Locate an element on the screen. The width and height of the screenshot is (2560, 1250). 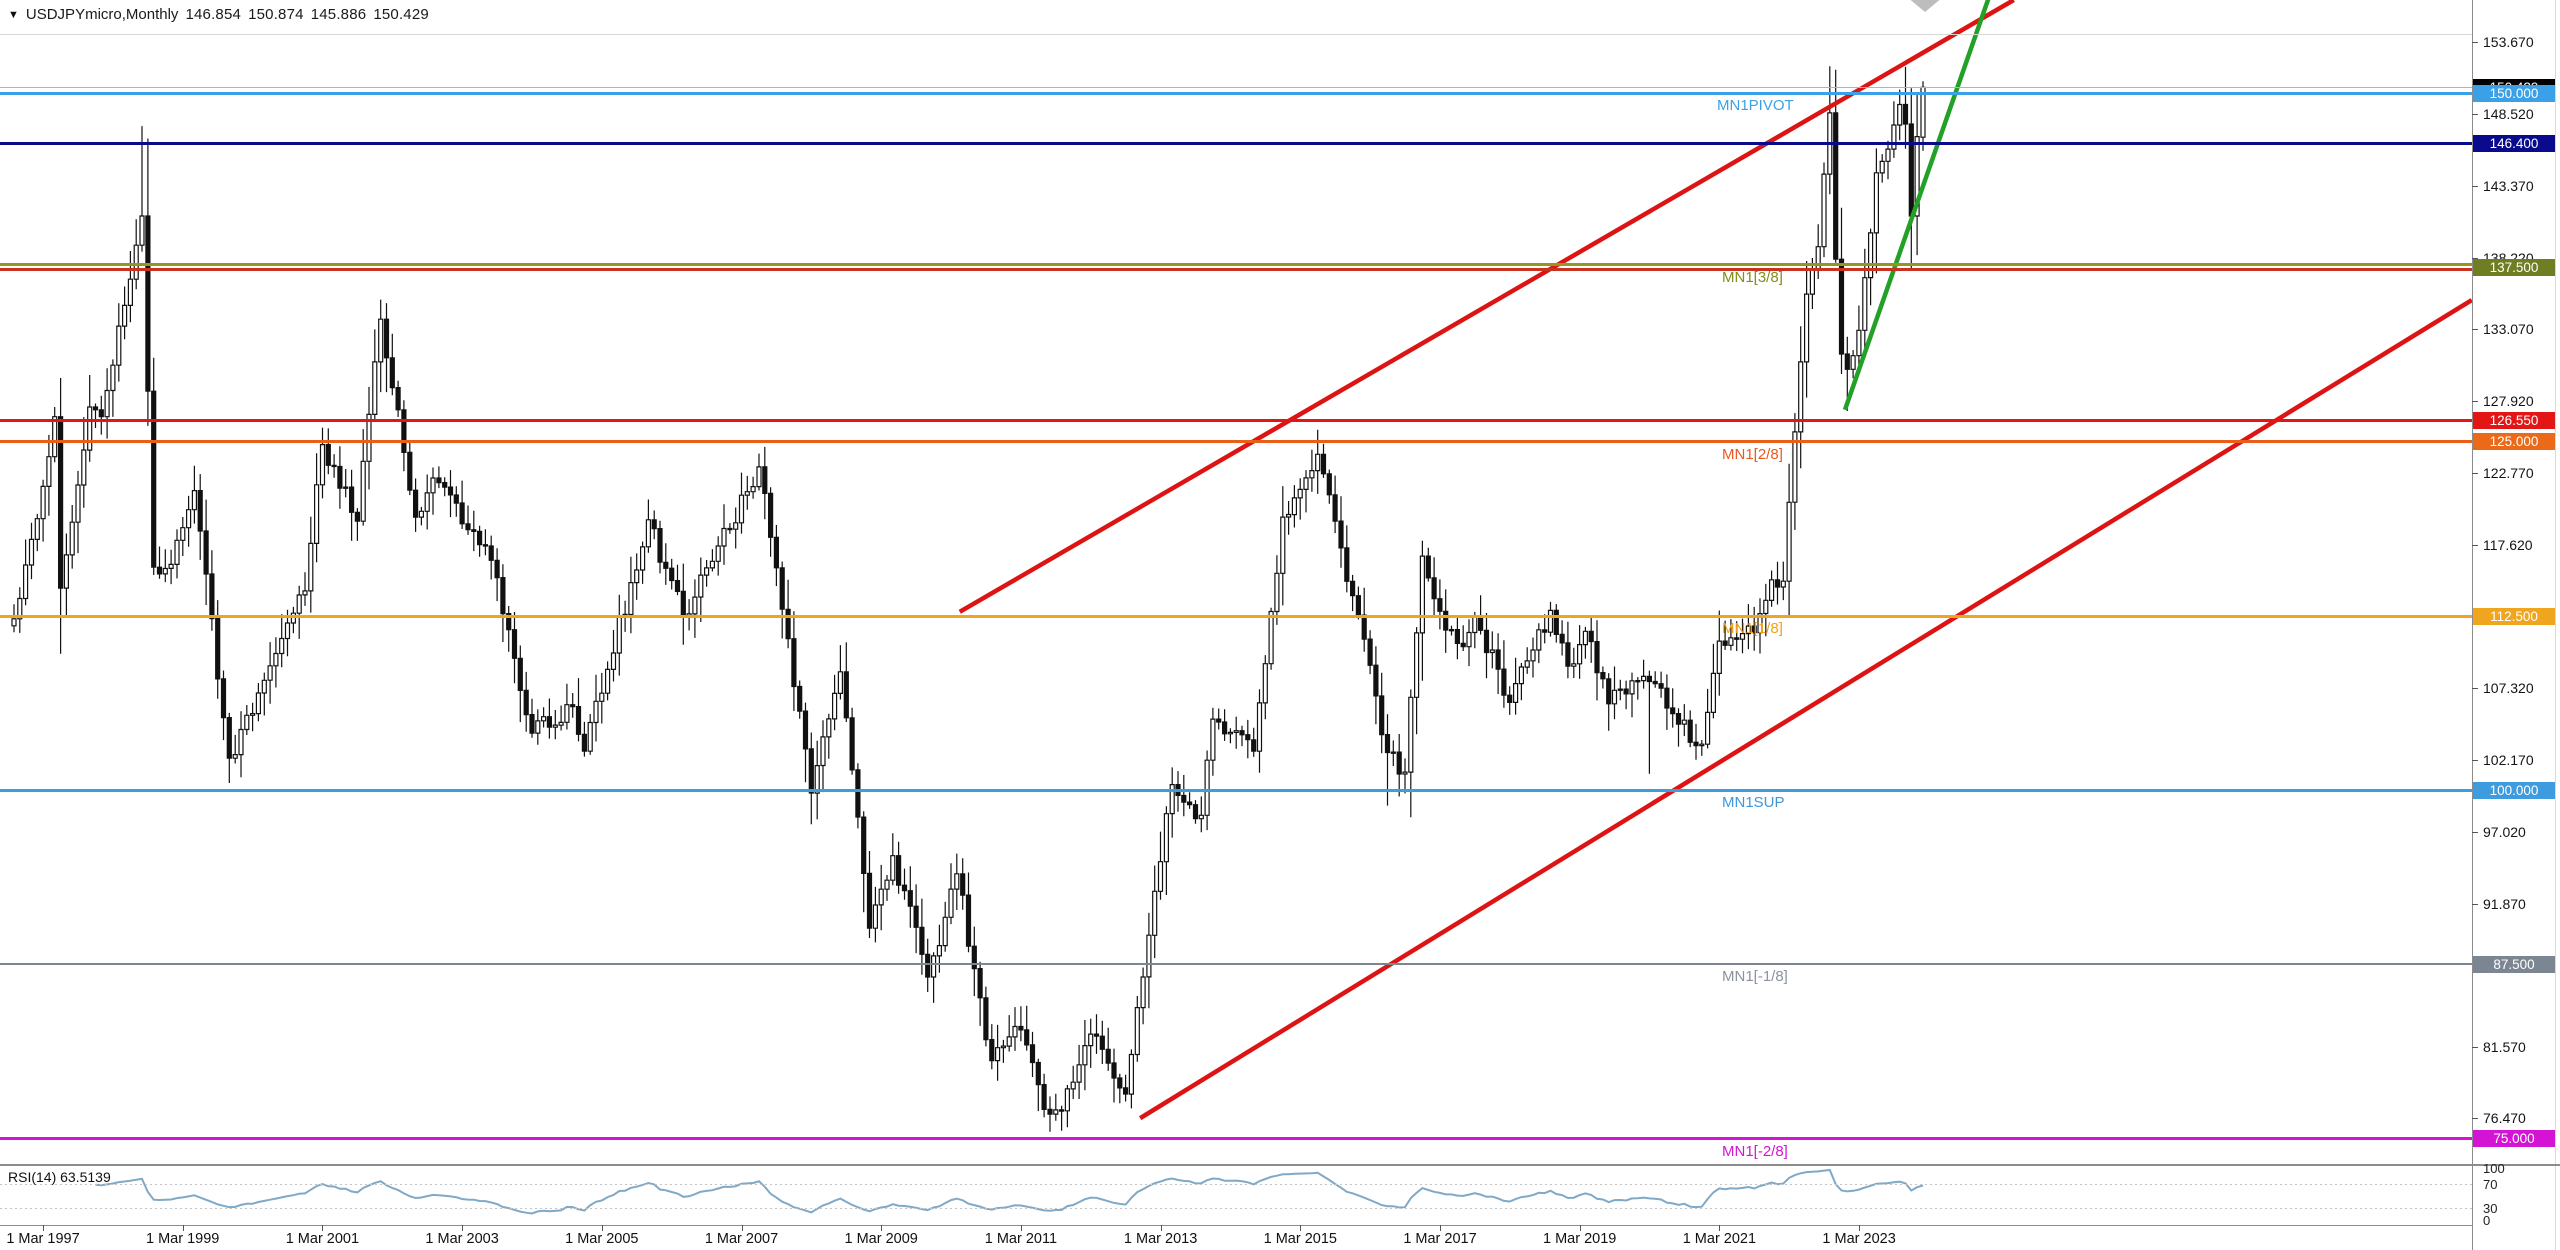
top-gray-line is located at coordinates (1236, 34).